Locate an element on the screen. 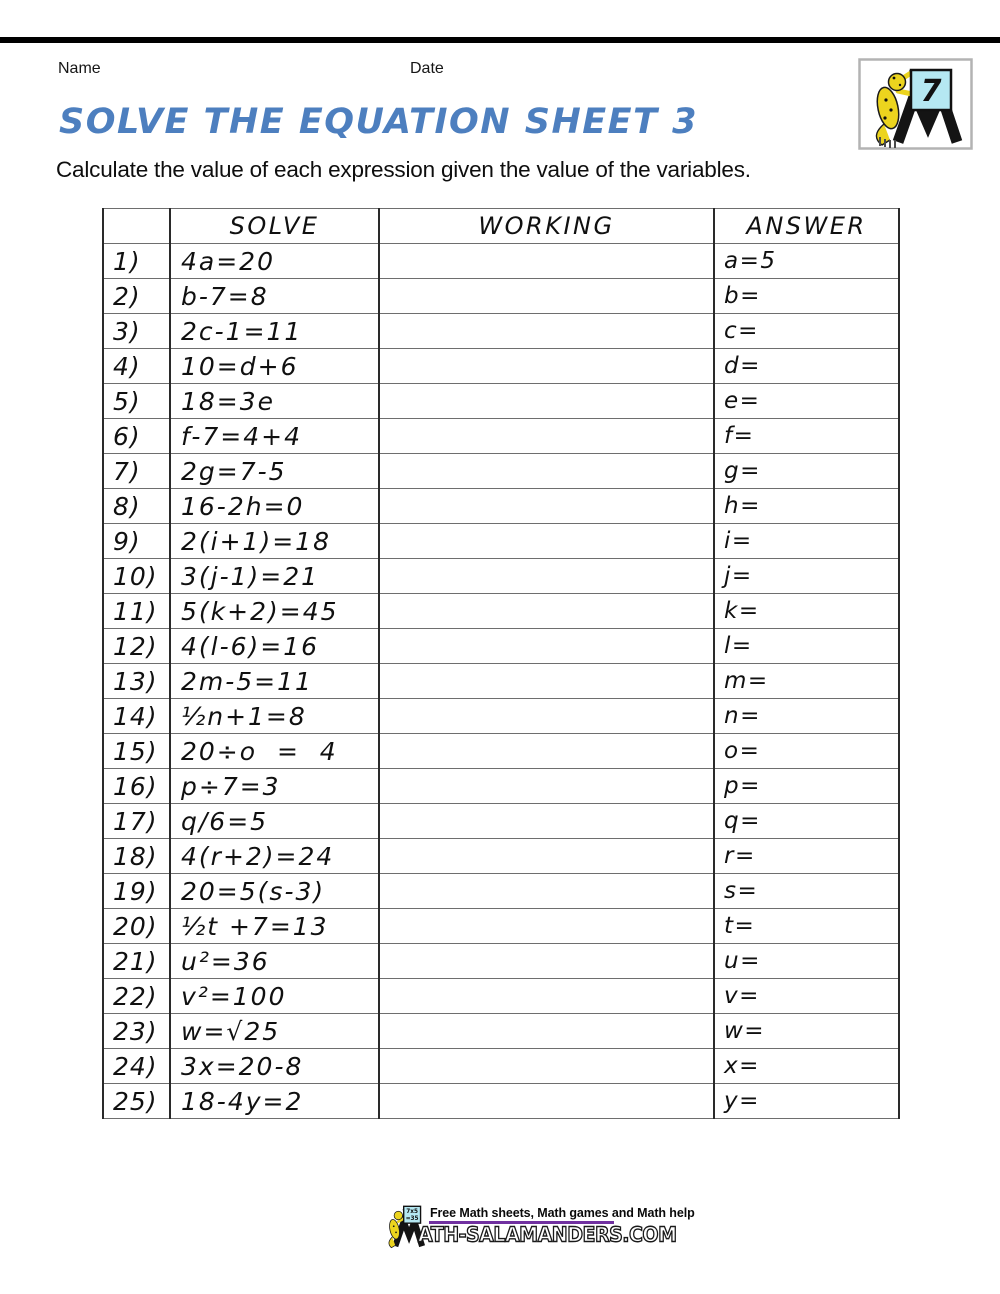 This screenshot has height=1294, width=1000. table-row: 18) 4(r+2)=24 r= is located at coordinates (501, 856).